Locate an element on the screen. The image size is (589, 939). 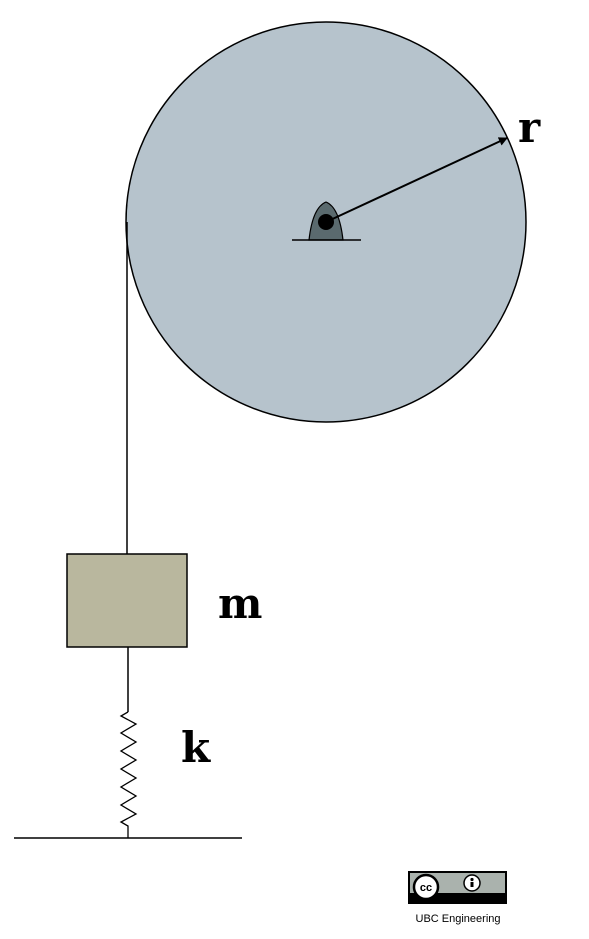
cc-logo-icon is located at coordinates (426, 887).